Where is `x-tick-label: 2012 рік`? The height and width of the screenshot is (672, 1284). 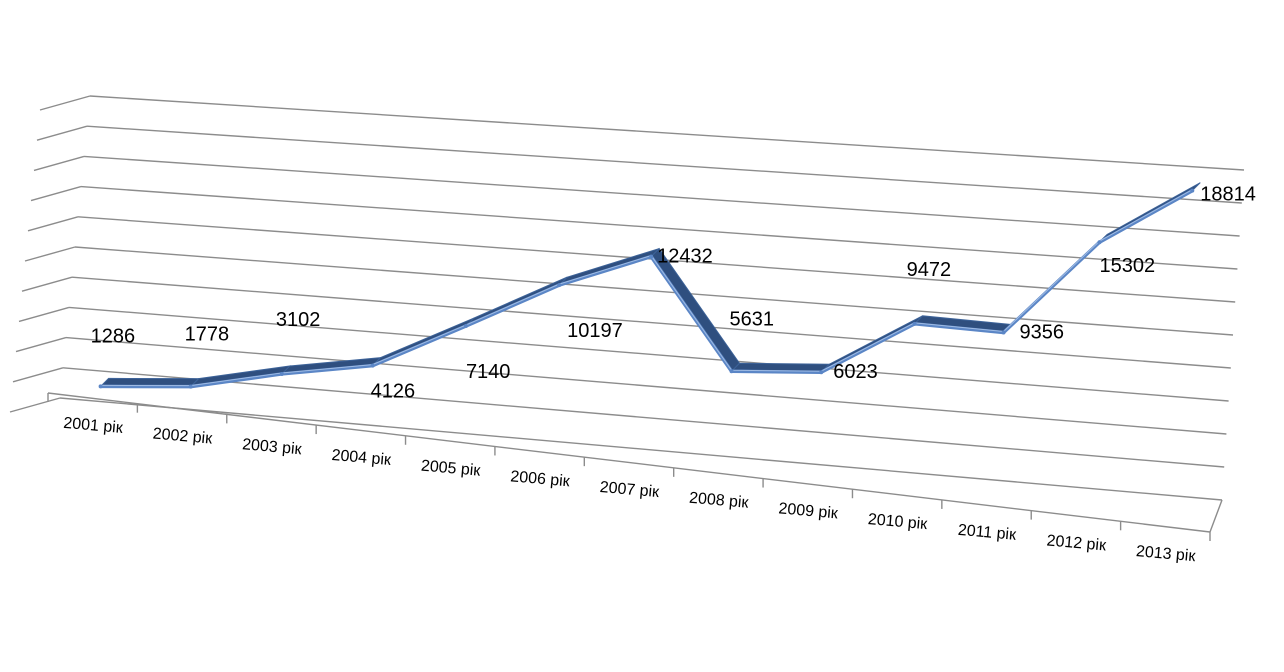 x-tick-label: 2012 рік is located at coordinates (1077, 543).